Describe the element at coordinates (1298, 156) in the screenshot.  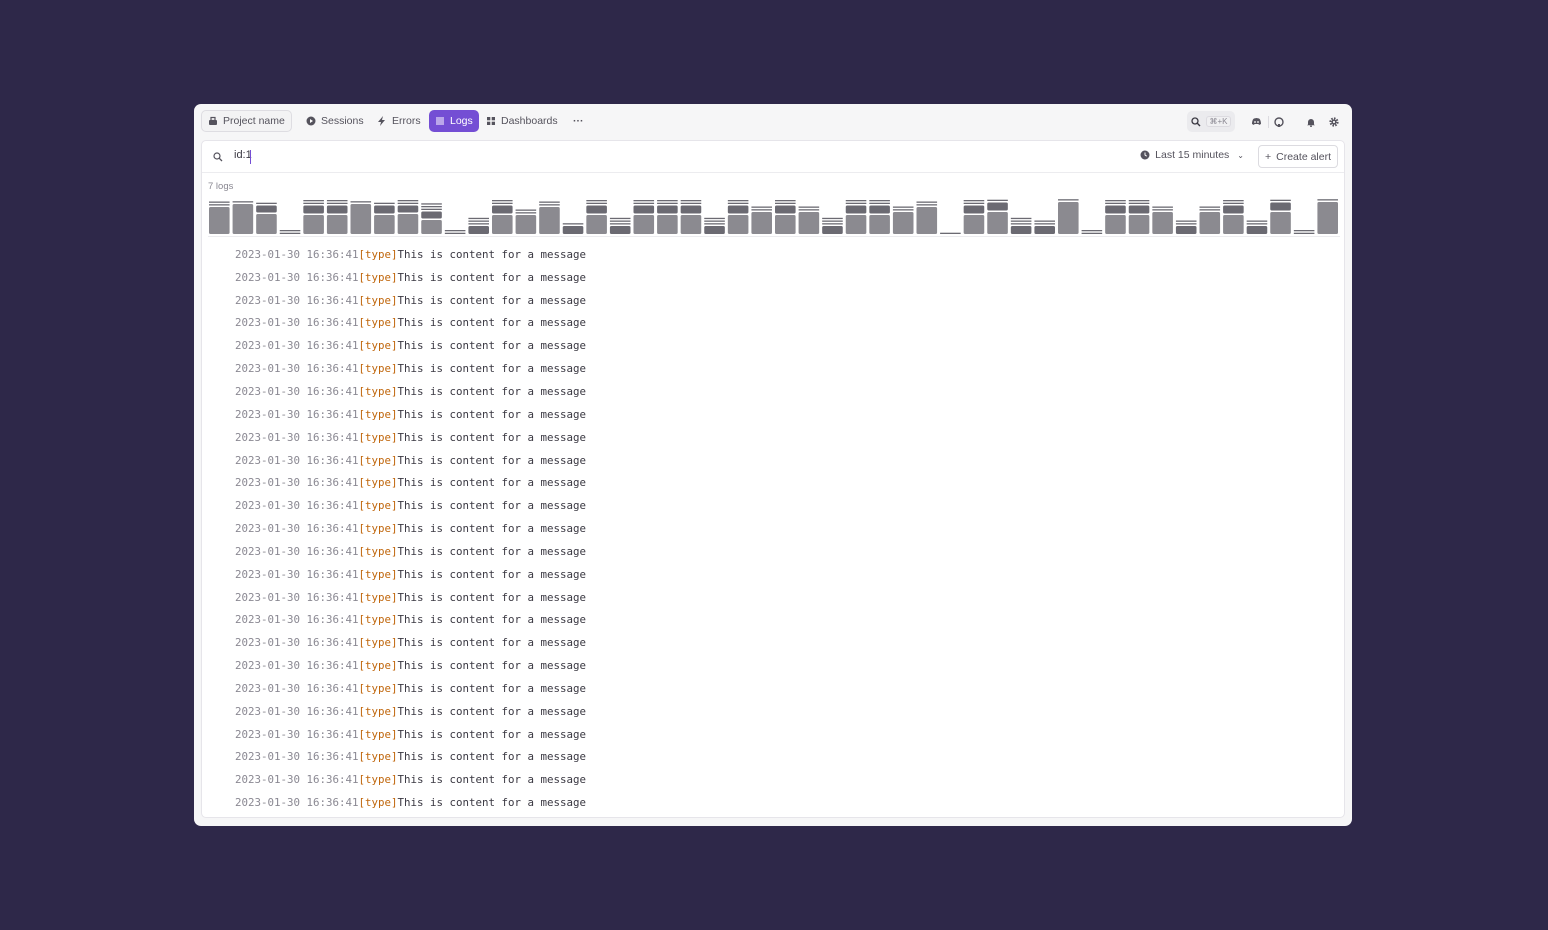
I see `create-alert-button: + Create alert` at that location.